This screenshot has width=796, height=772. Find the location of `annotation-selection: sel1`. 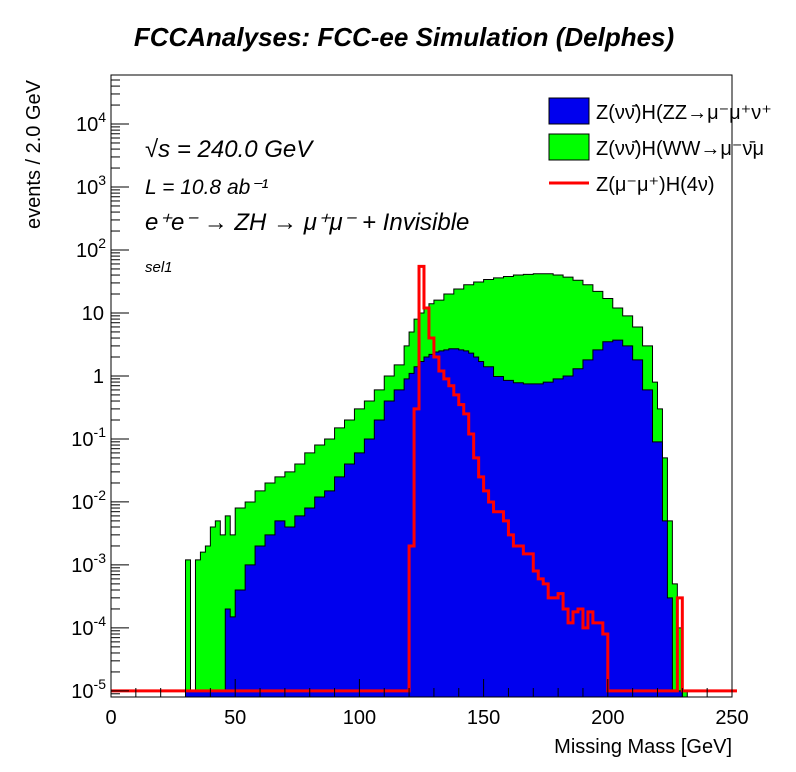

annotation-selection: sel1 is located at coordinates (159, 267).